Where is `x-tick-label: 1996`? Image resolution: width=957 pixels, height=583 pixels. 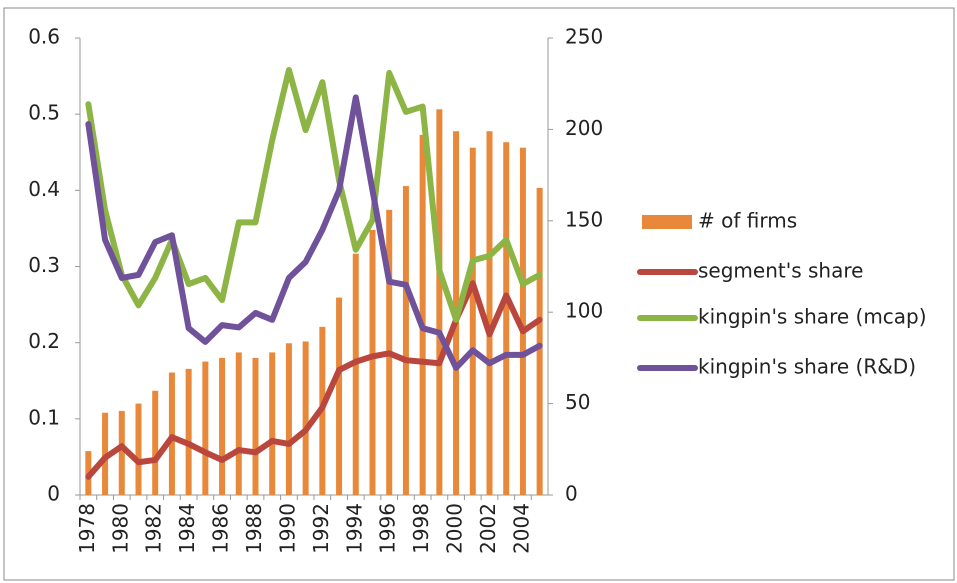
x-tick-label: 1996 is located at coordinates (388, 528).